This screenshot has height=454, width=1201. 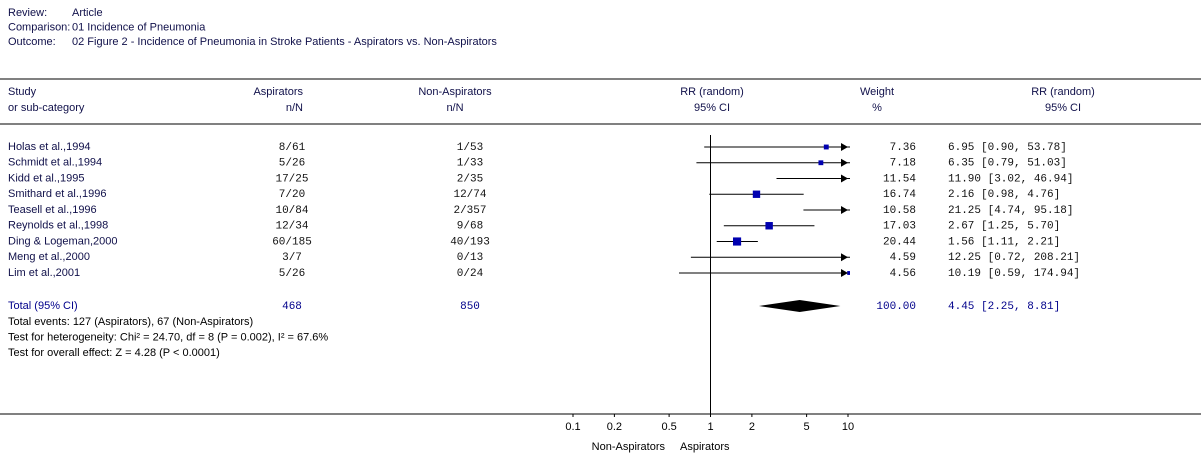 I want to click on header-label: Comparison:, so click(x=39, y=27).